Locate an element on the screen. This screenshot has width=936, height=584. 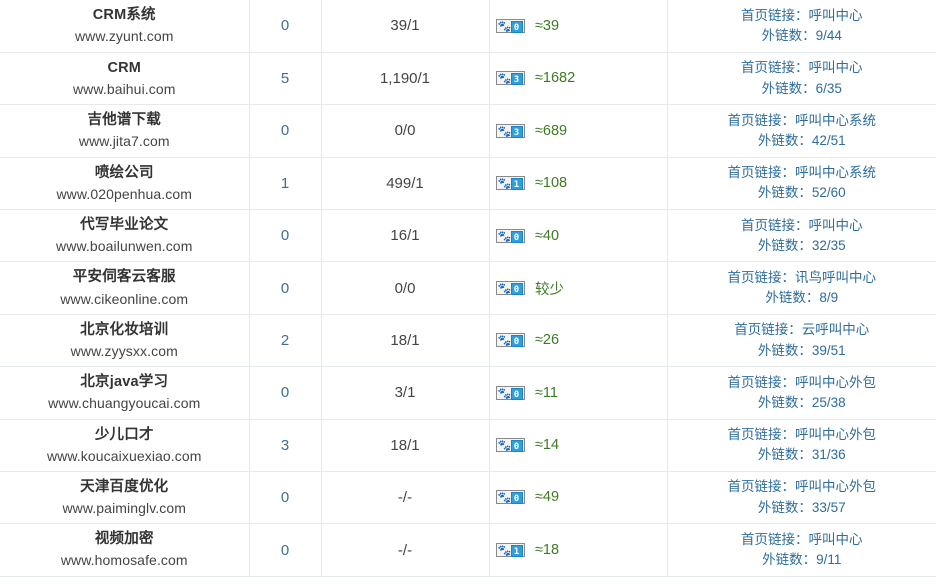
outlink-count-text: 外链数：8/9 is located at coordinates (802, 298).